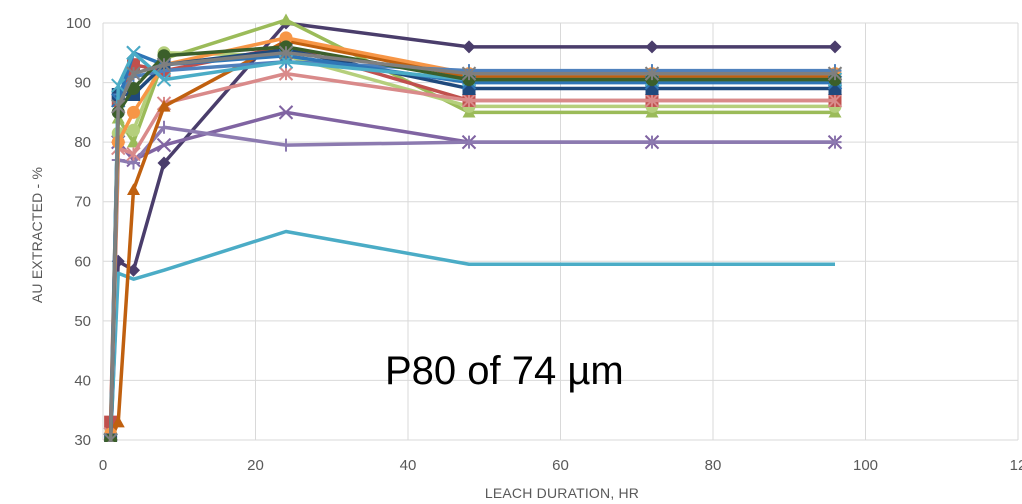  Describe the element at coordinates (560, 465) in the screenshot. I see `x-tick-label: 60` at that location.